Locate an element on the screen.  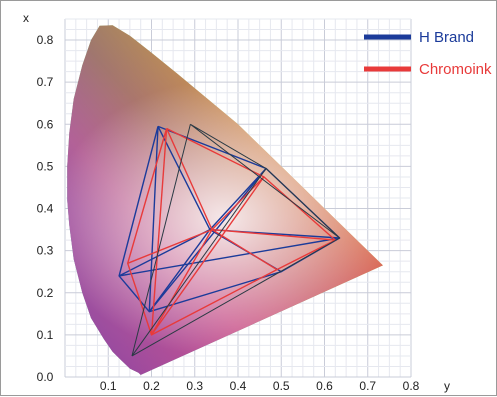
y-tick-label: 0.4 is located at coordinates (45, 209).